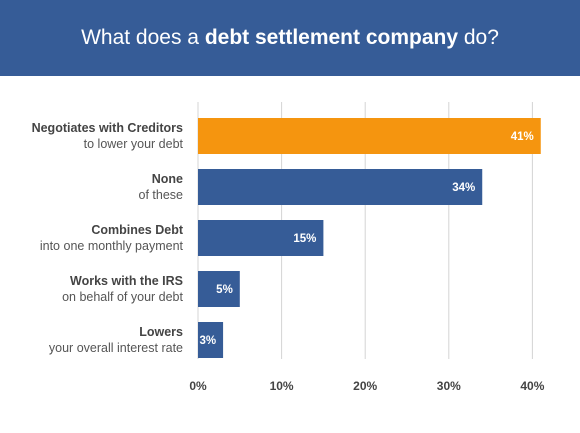 This screenshot has height=433, width=580. What do you see at coordinates (207, 341) in the screenshot?
I see `data-label: 3%` at bounding box center [207, 341].